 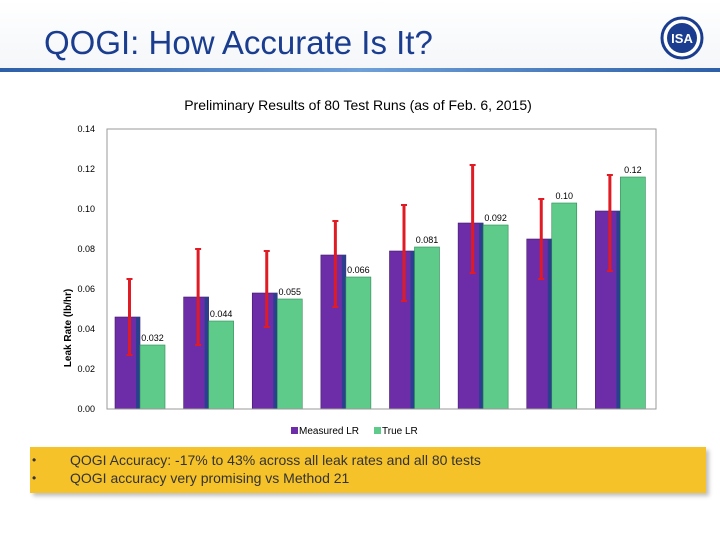 I want to click on legend-swatch-true, so click(x=377, y=430).